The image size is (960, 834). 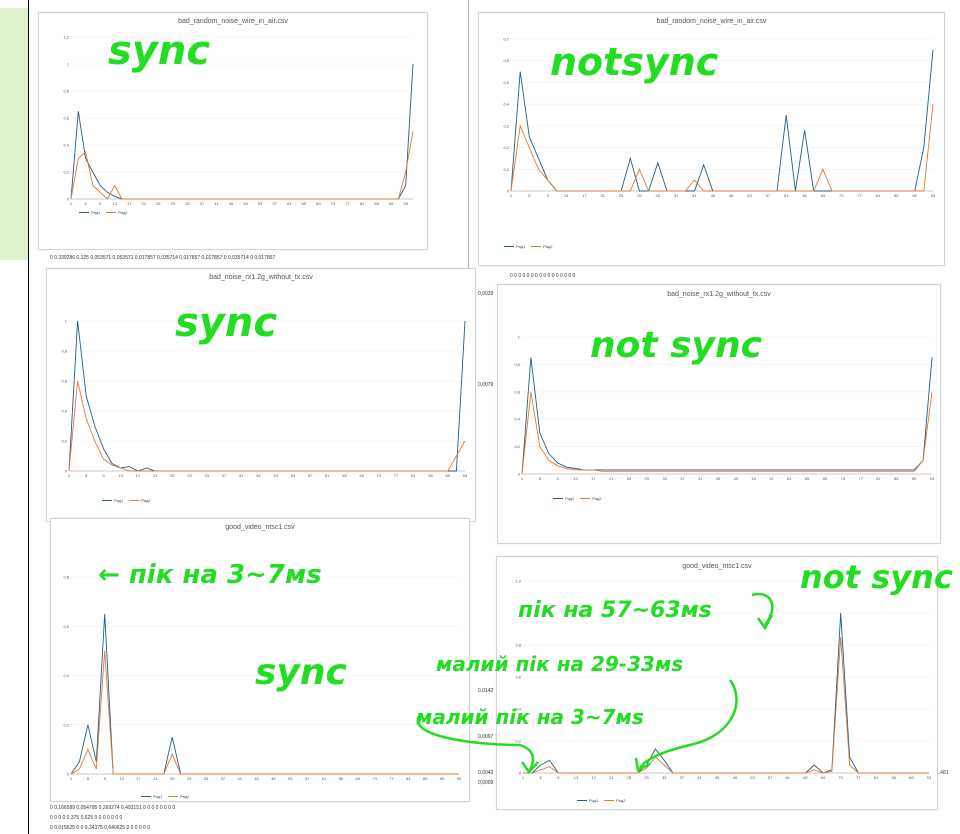 I want to click on y-tick-label: 0,8, so click(x=64, y=351).